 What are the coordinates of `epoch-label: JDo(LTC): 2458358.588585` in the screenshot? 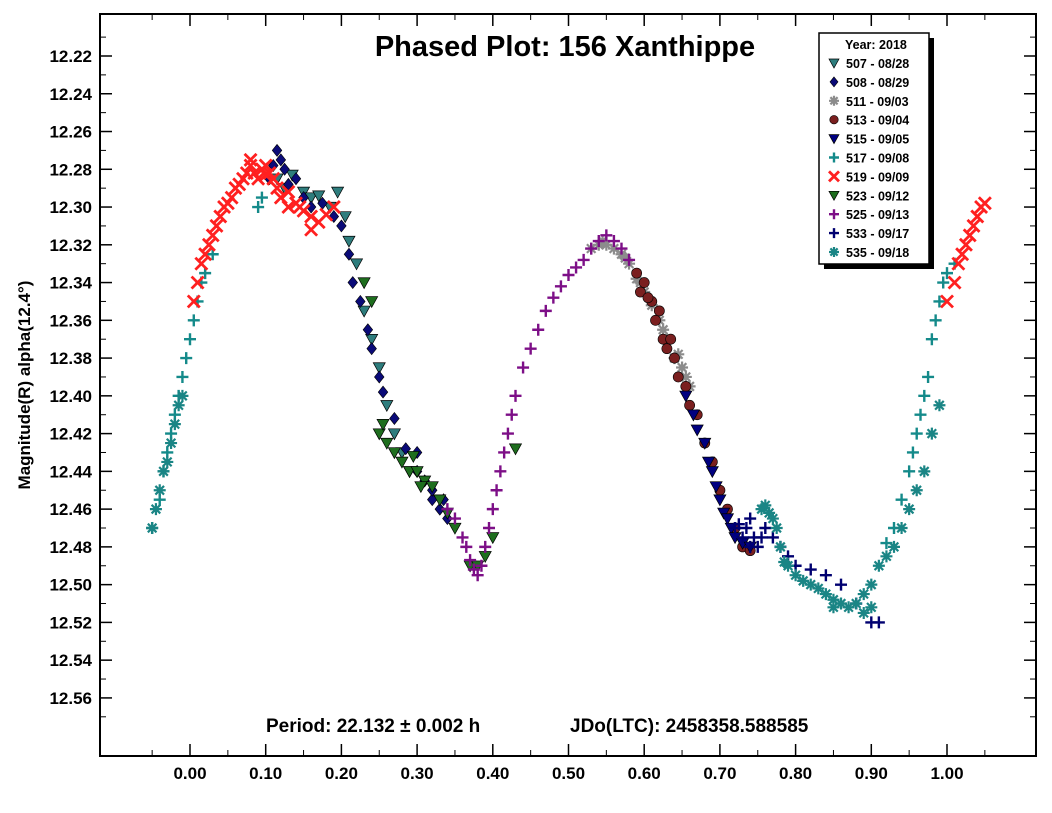 It's located at (689, 726).